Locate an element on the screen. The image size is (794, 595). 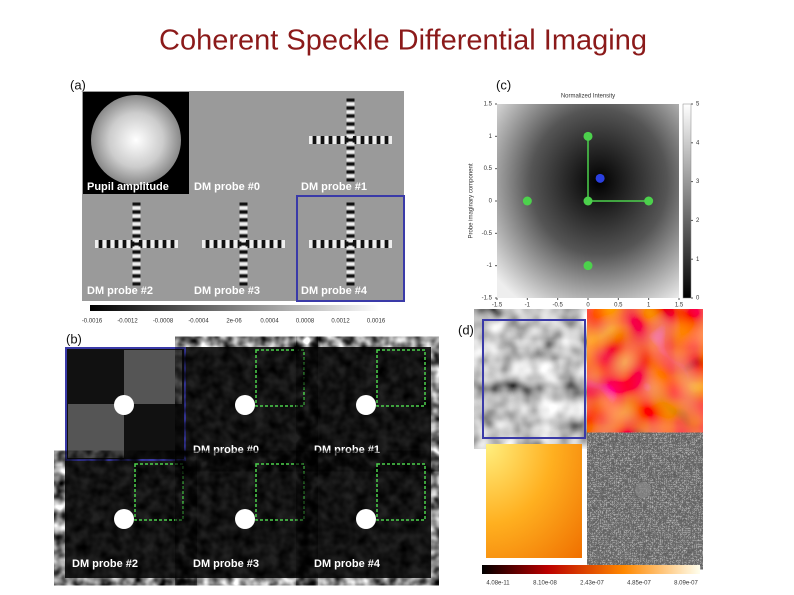
image-caption: Pupil amplitude is located at coordinates (128, 187).